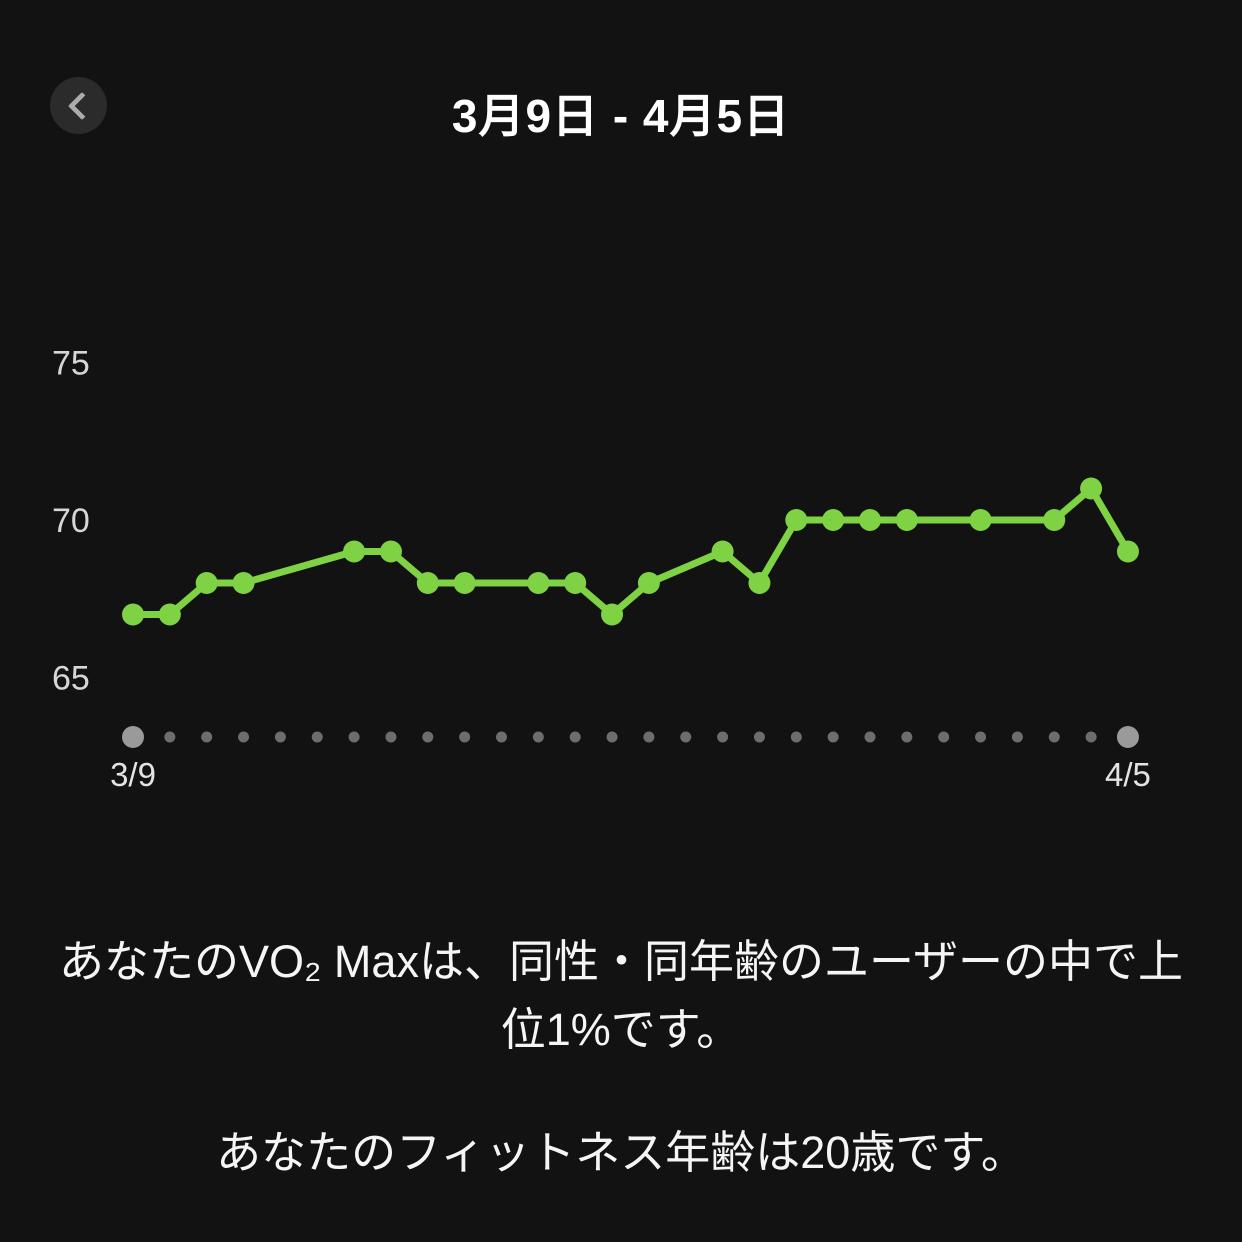  Describe the element at coordinates (630, 551) in the screenshot. I see `trend-line` at that location.